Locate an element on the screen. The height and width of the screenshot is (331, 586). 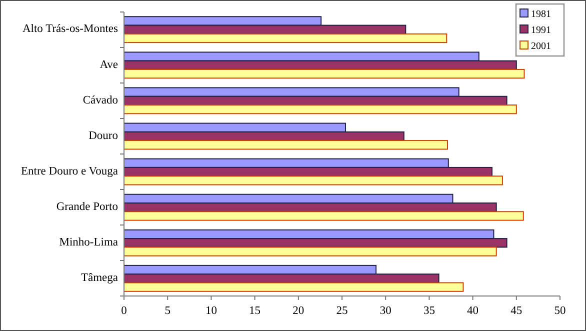
x-tick-label: 10 is located at coordinates (211, 311).